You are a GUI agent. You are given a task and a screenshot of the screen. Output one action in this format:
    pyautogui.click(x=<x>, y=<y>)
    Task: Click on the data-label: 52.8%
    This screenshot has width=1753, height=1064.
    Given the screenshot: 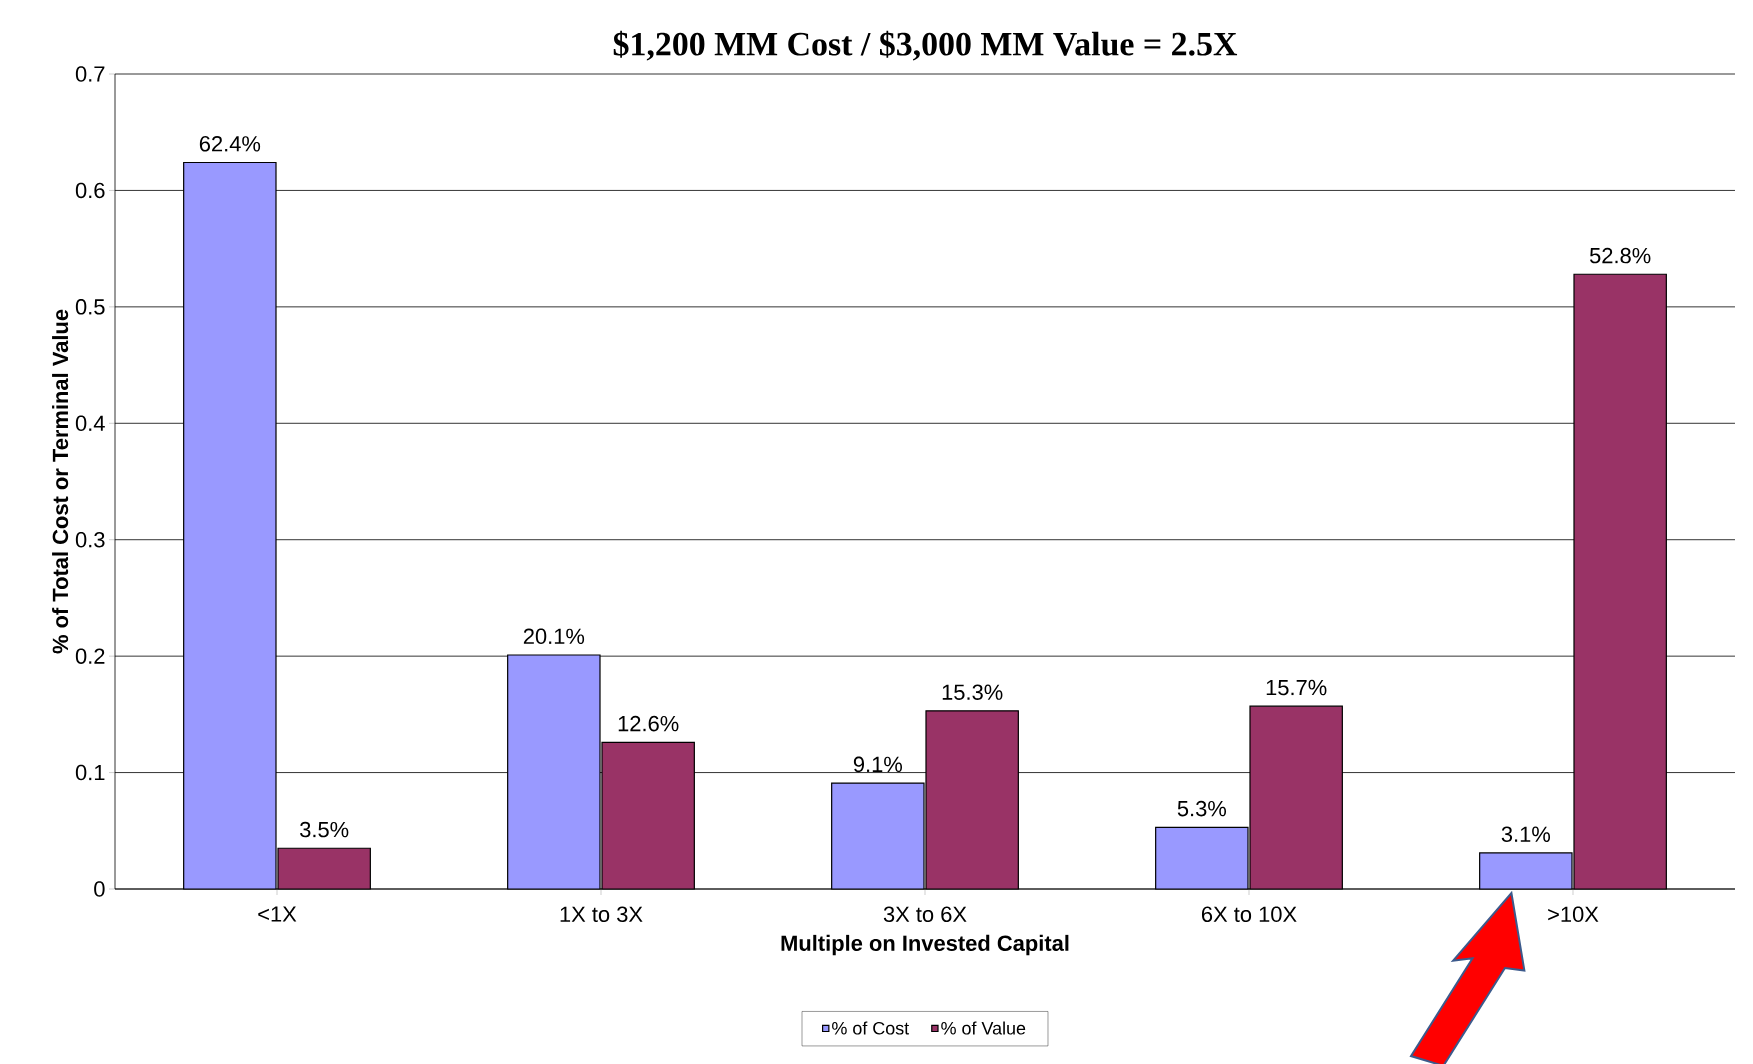 What is the action you would take?
    pyautogui.click(x=1620, y=255)
    